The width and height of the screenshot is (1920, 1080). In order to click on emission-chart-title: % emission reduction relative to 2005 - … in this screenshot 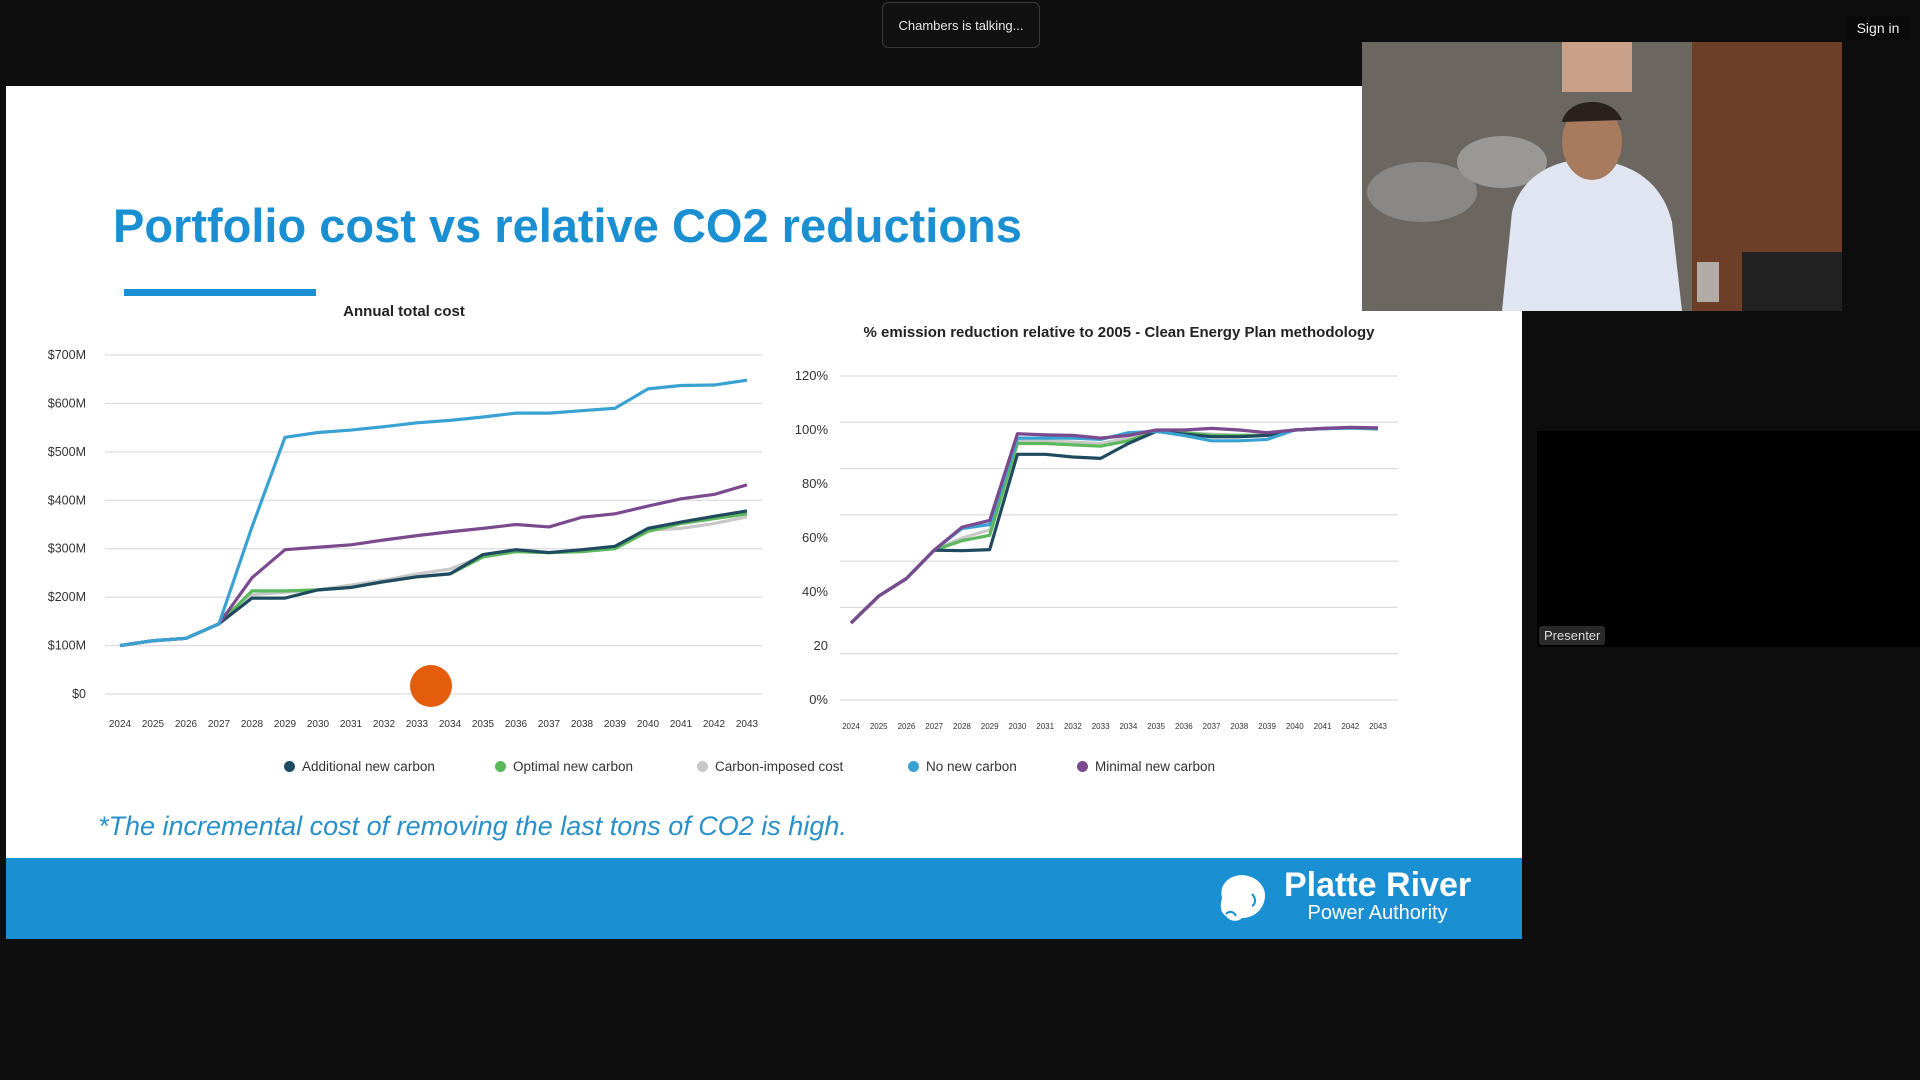, I will do `click(1119, 332)`.